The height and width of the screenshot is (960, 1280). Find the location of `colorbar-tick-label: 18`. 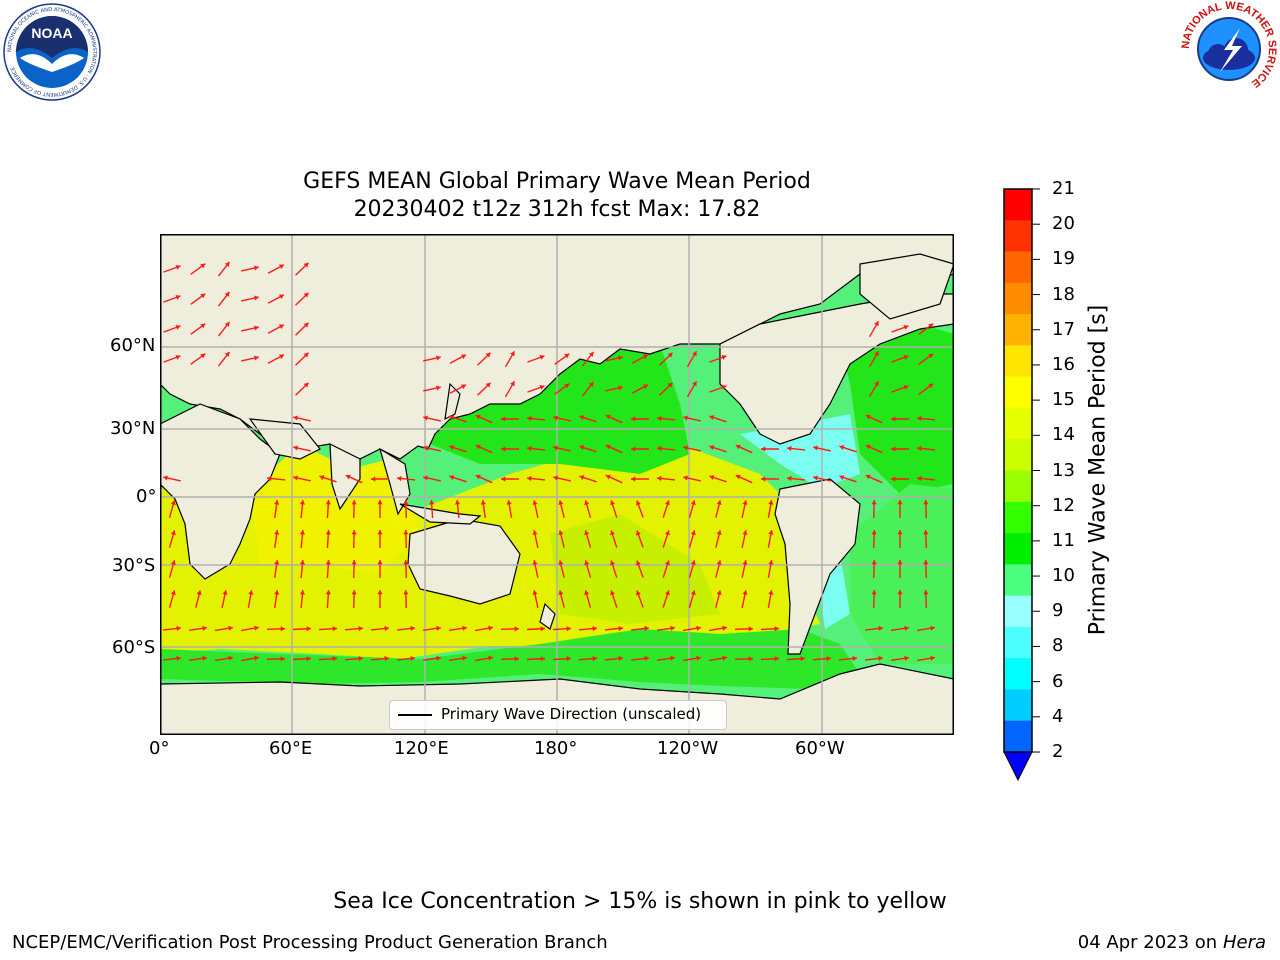

colorbar-tick-label: 18 is located at coordinates (1063, 294).